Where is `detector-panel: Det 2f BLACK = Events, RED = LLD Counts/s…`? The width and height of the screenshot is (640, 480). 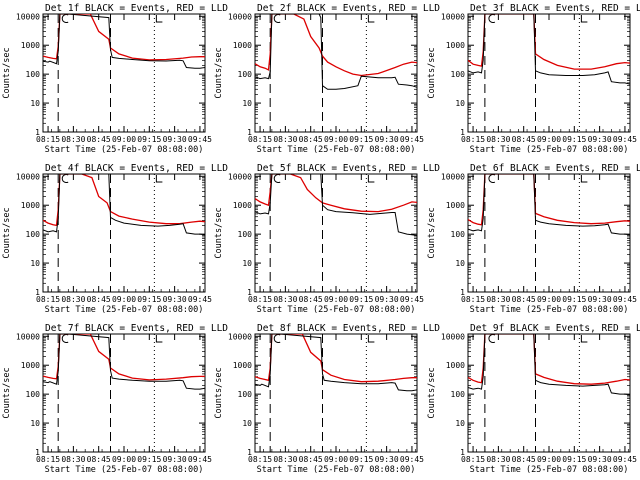
detector-panel: Det 2f BLACK = Events, RED = LLD Counts/s… is located at coordinates (327, 79).